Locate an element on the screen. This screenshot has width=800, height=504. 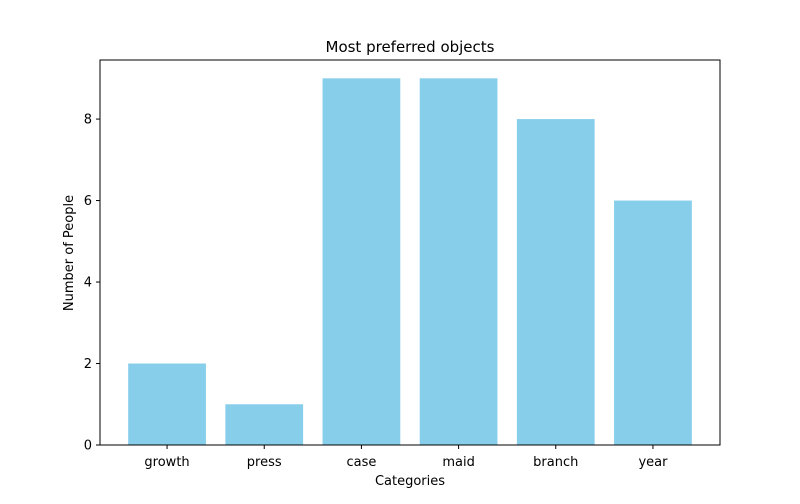
x-axis-ticks: growth press case maid branch year is located at coordinates (406, 457).